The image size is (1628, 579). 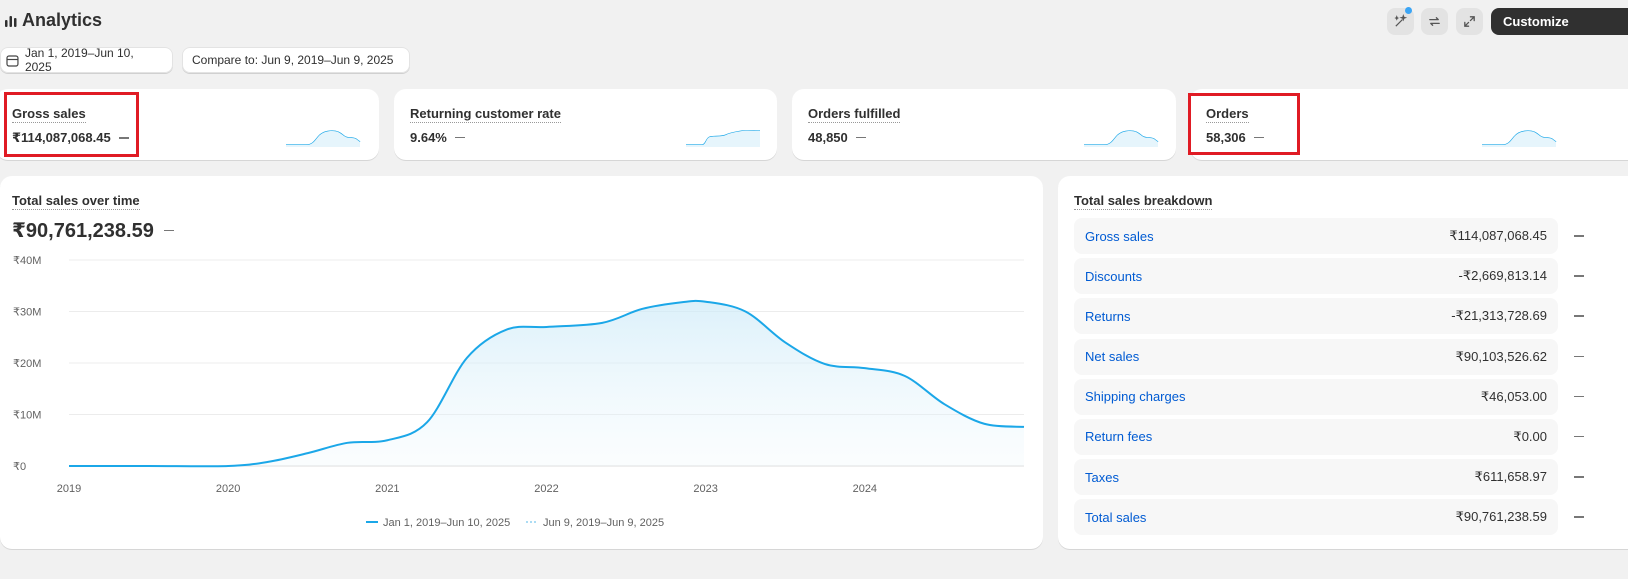 What do you see at coordinates (1135, 397) in the screenshot?
I see `breakdown-link: Shipping charges` at bounding box center [1135, 397].